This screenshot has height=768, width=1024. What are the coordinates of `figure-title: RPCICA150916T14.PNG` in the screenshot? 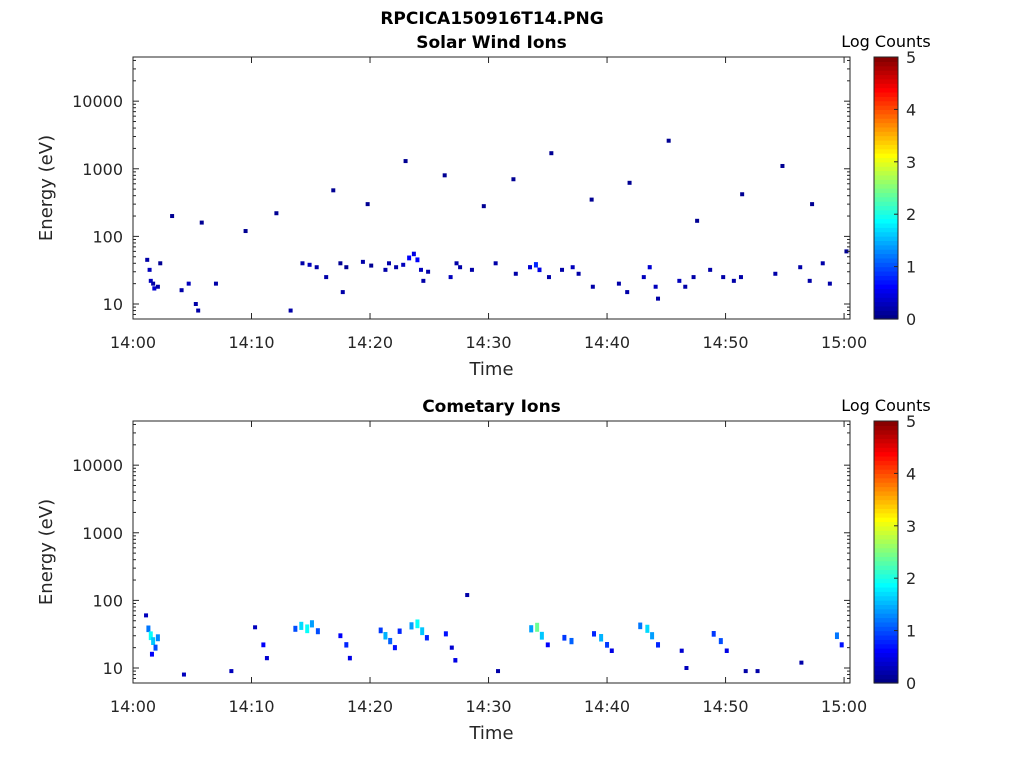 It's located at (491, 19).